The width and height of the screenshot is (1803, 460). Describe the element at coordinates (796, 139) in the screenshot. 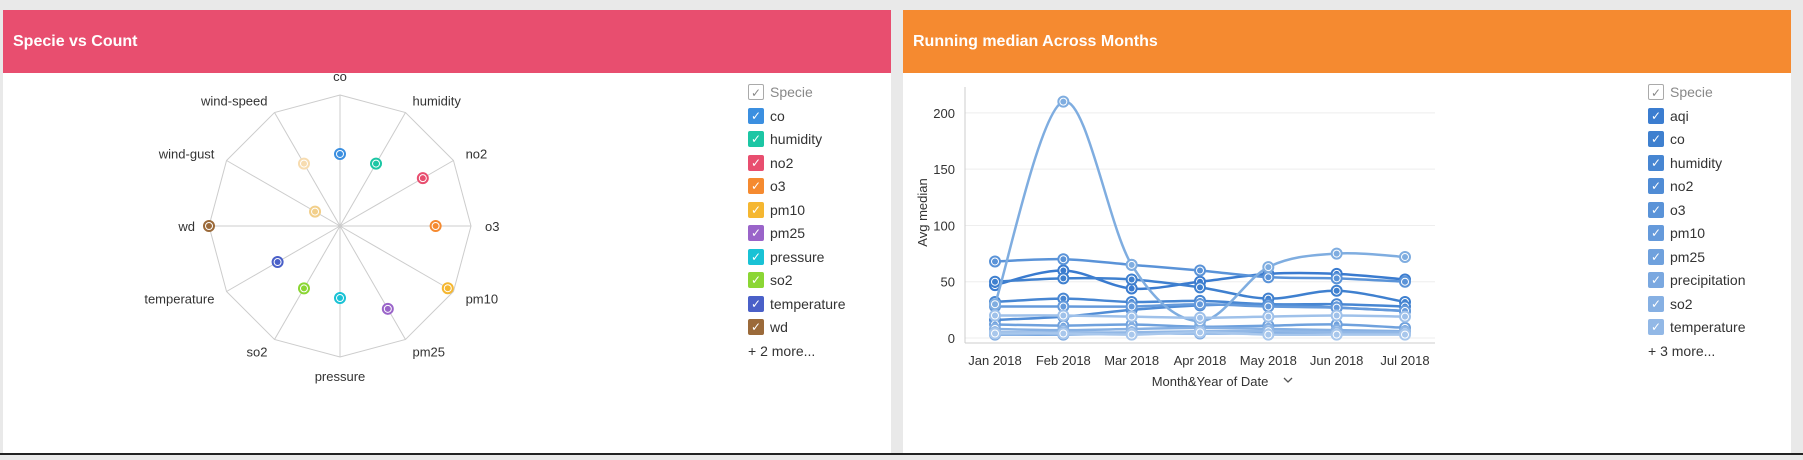

I see `legend-item-label: humidity` at that location.